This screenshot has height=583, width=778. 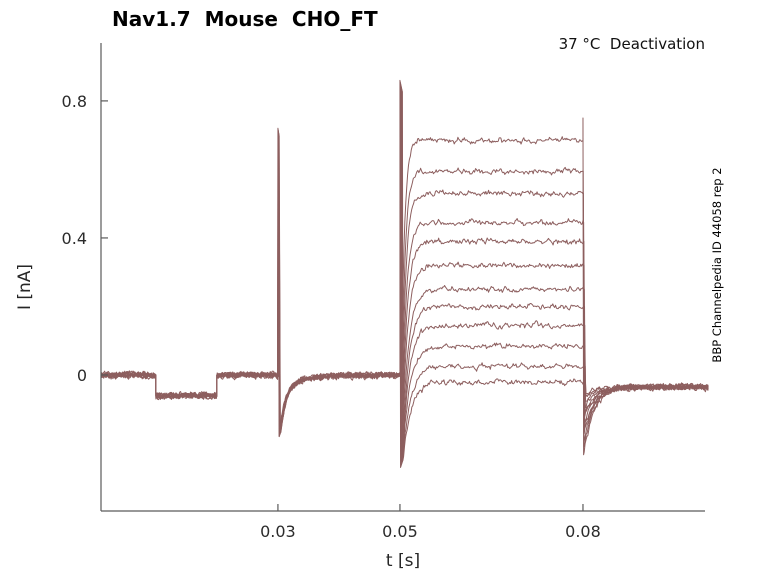 What do you see at coordinates (82, 375) in the screenshot?
I see `y-tick-label: 0` at bounding box center [82, 375].